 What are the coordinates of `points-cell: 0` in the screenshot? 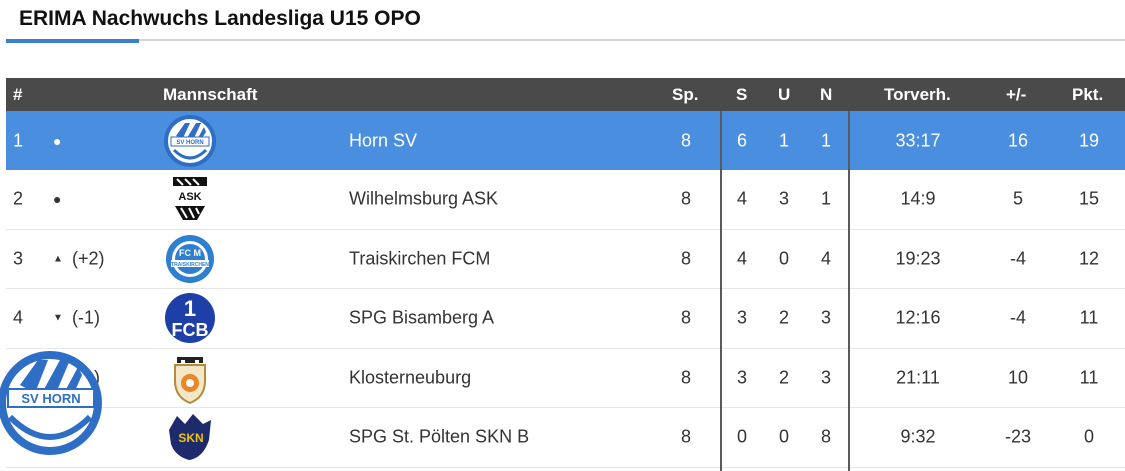 It's located at (1088, 436).